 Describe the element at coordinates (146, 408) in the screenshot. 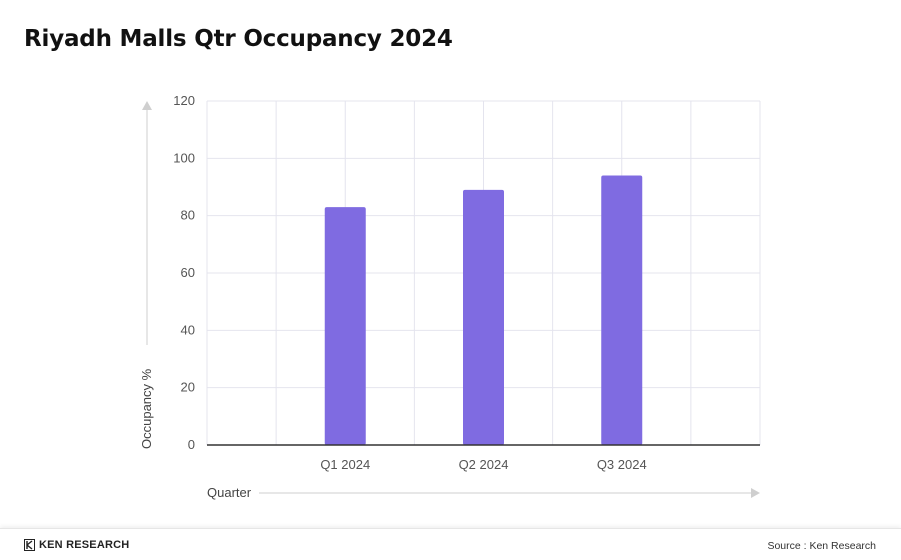

I see `y-axis-label: Occupancy %` at that location.